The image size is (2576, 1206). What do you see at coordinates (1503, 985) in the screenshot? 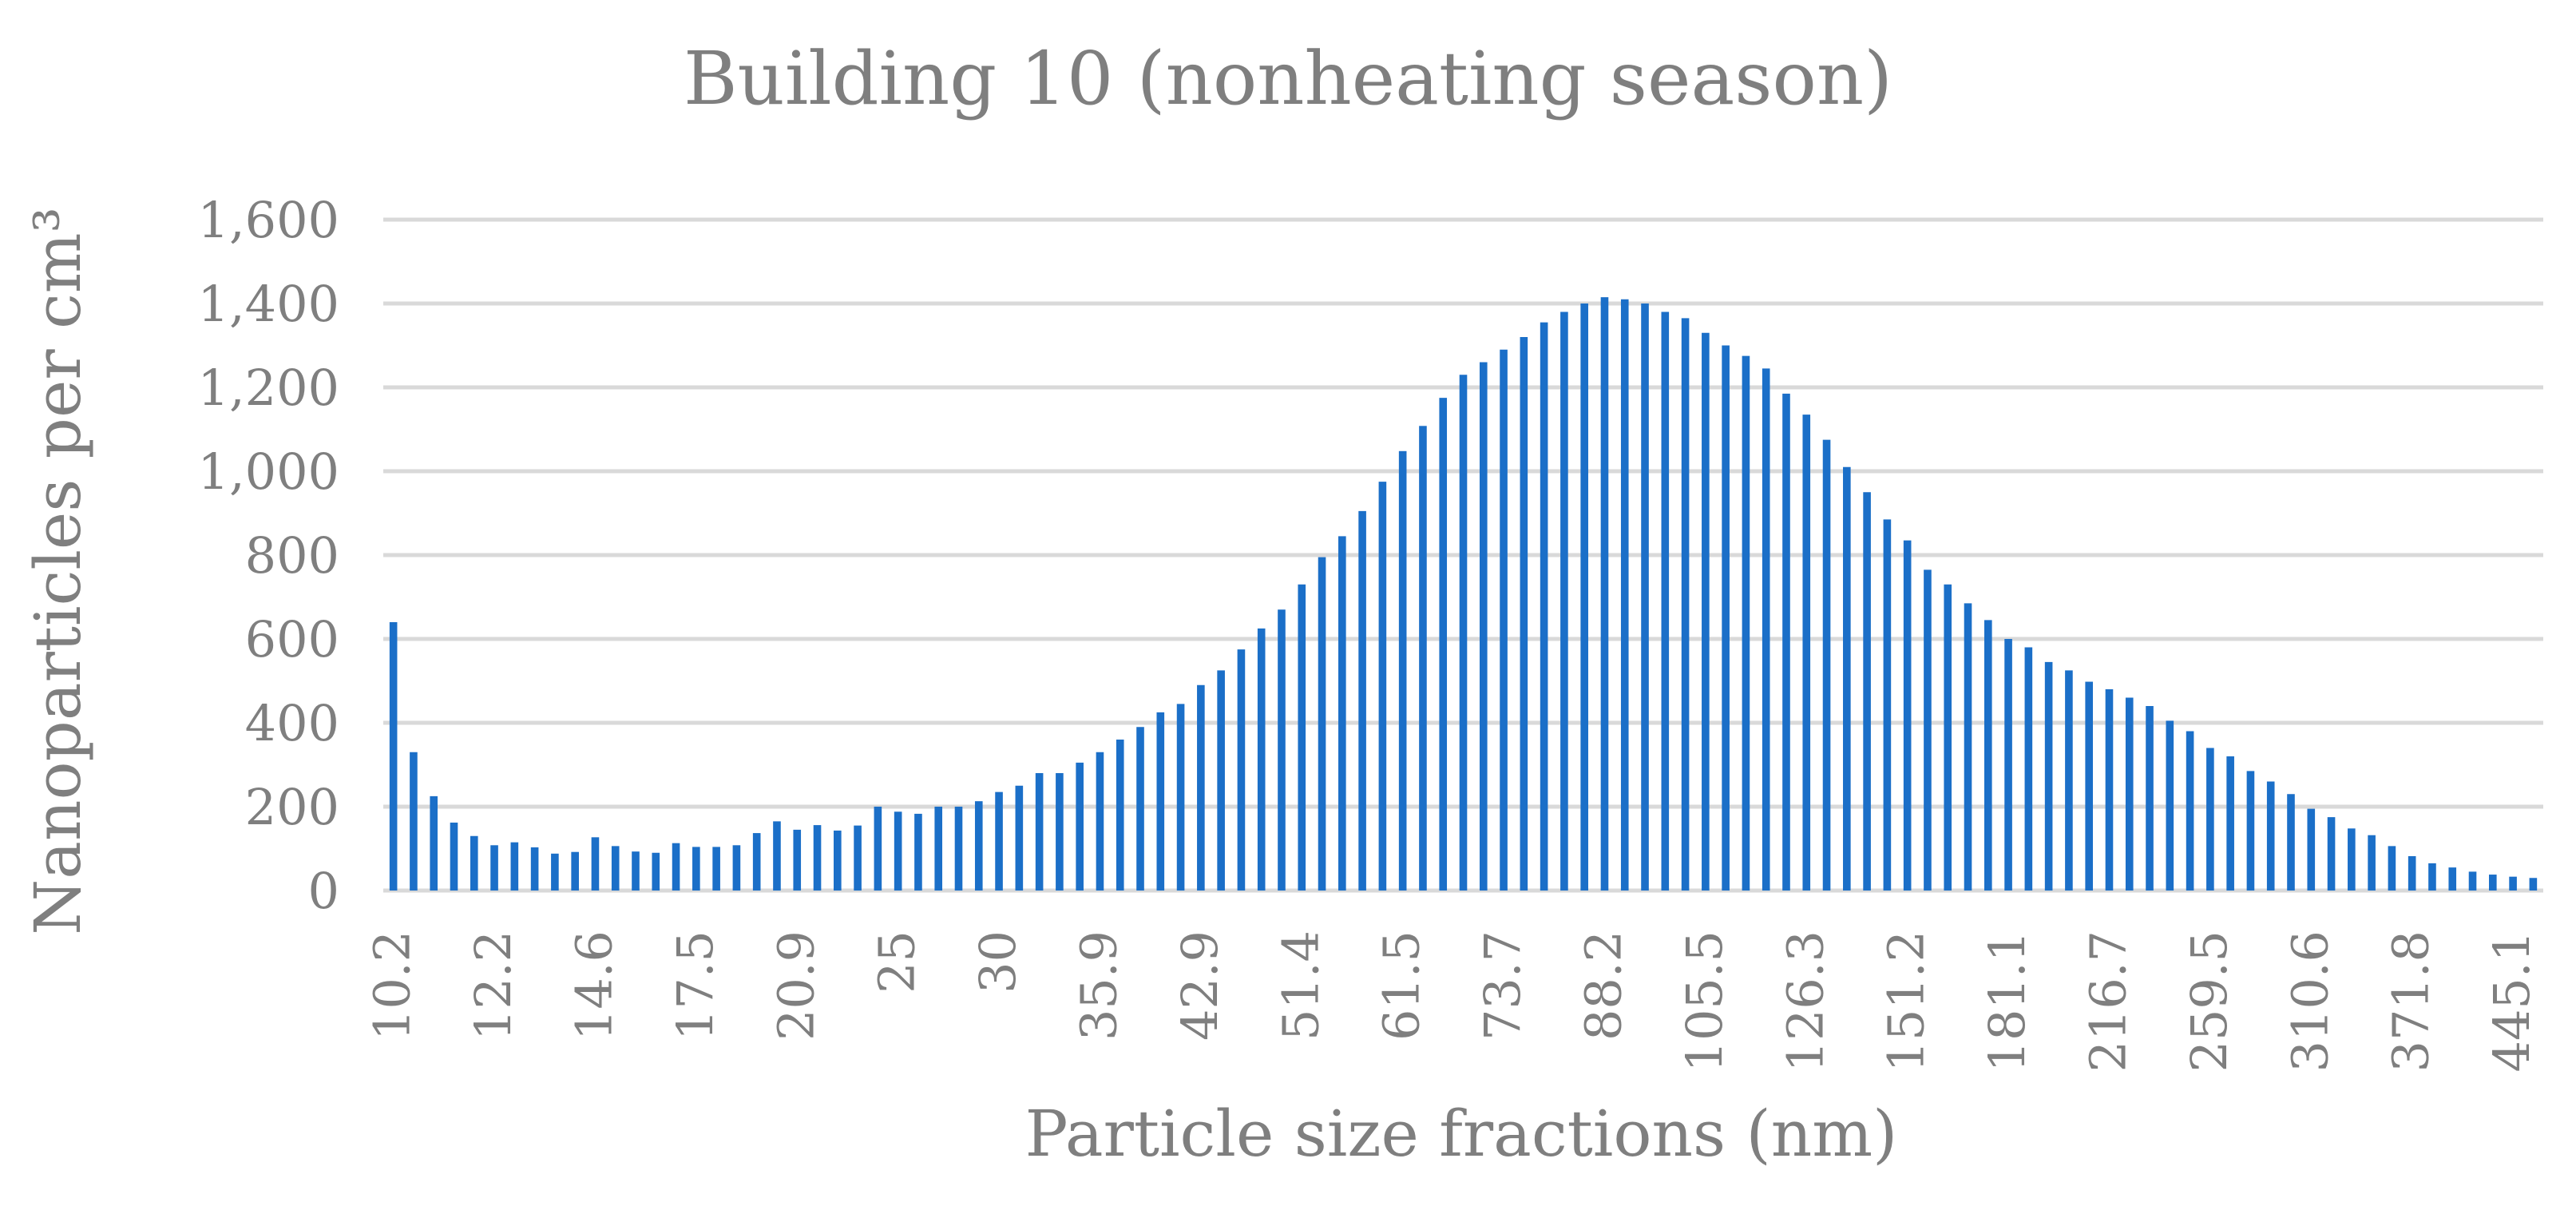
I see `x-tick-label: 73.7` at bounding box center [1503, 985].